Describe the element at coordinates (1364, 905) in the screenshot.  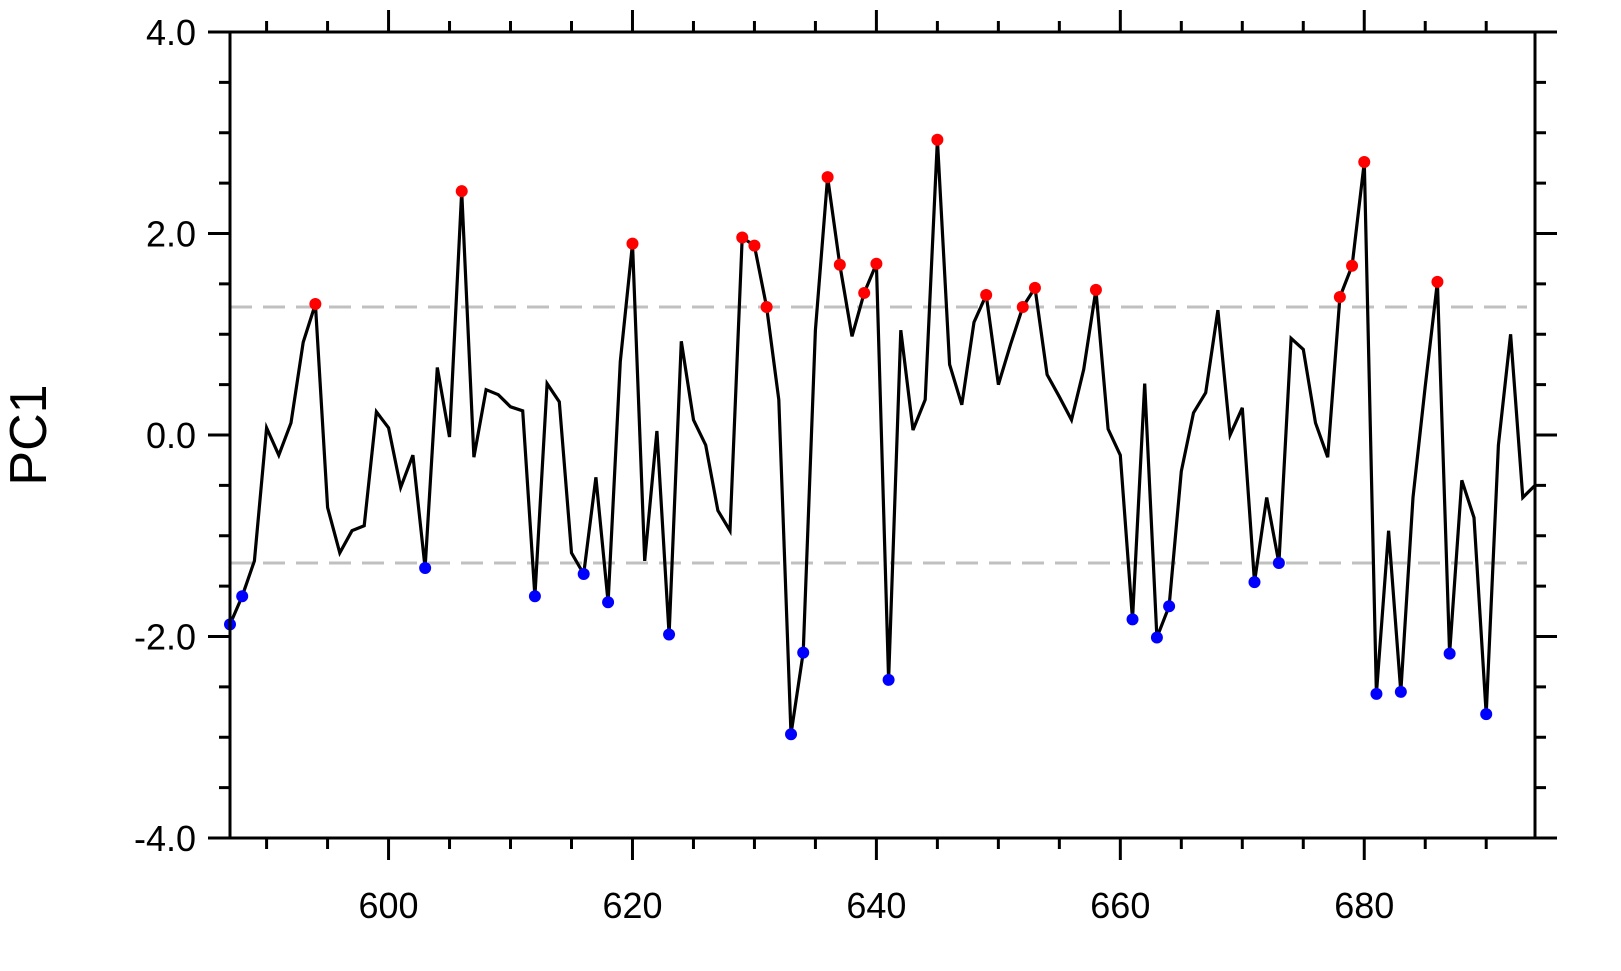
I see `x-tick-label: 680` at that location.